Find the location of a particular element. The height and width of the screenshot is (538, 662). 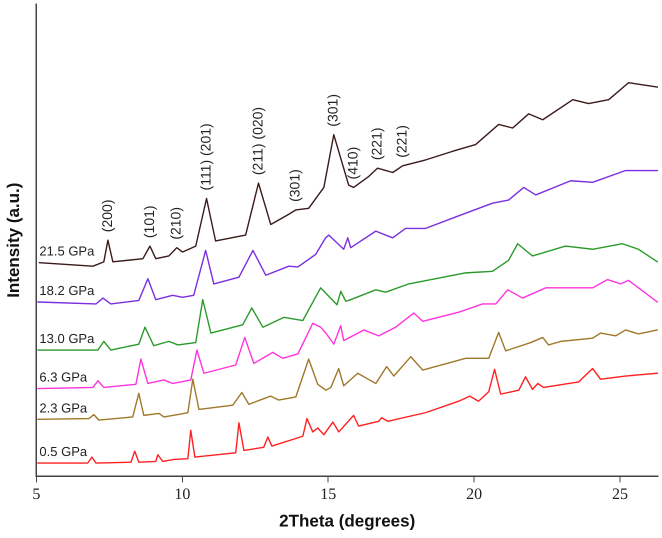

series-label: 2.3 GPa is located at coordinates (63, 408).